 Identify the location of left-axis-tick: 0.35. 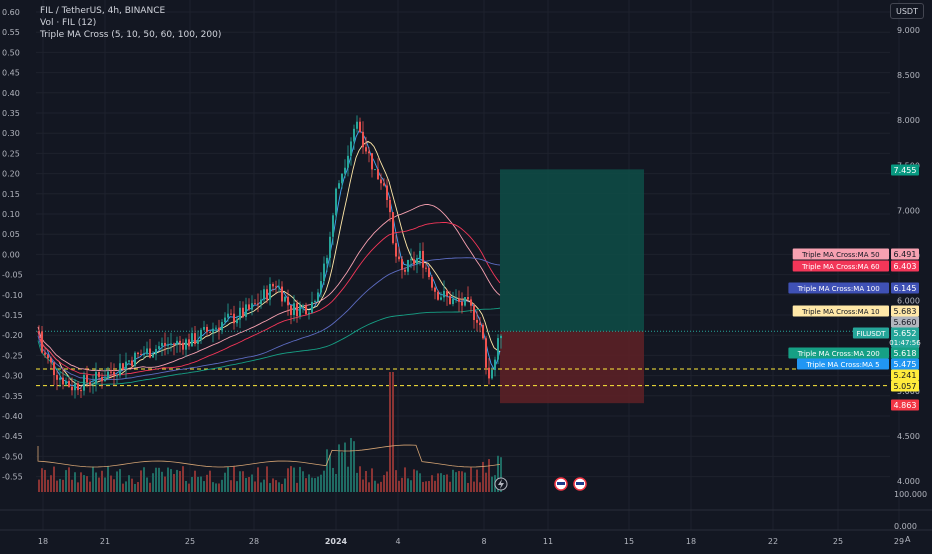
(11, 113).